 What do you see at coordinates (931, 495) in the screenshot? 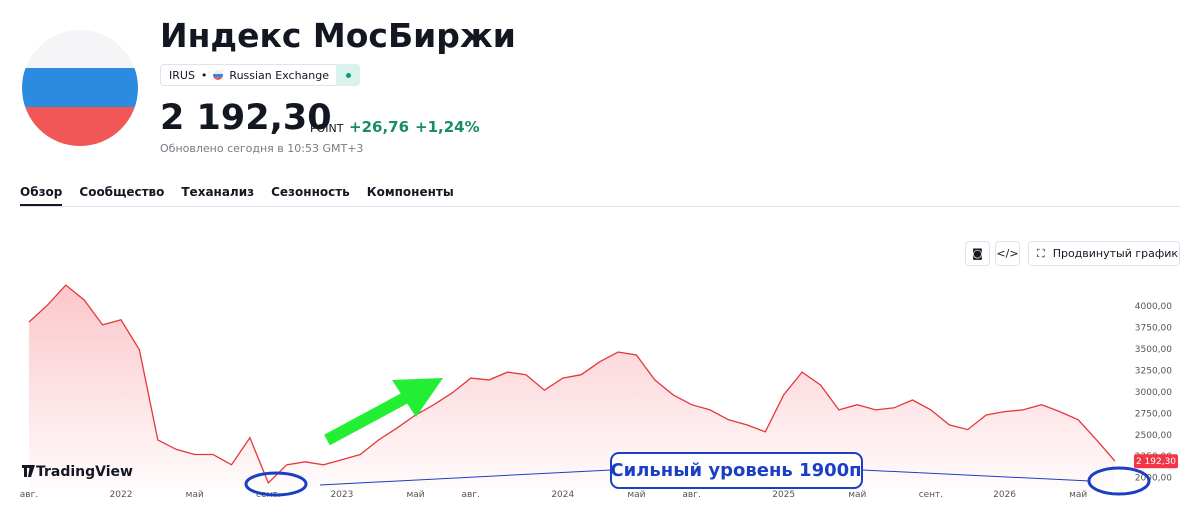
I see `x-tick-label: сент.` at bounding box center [931, 495].